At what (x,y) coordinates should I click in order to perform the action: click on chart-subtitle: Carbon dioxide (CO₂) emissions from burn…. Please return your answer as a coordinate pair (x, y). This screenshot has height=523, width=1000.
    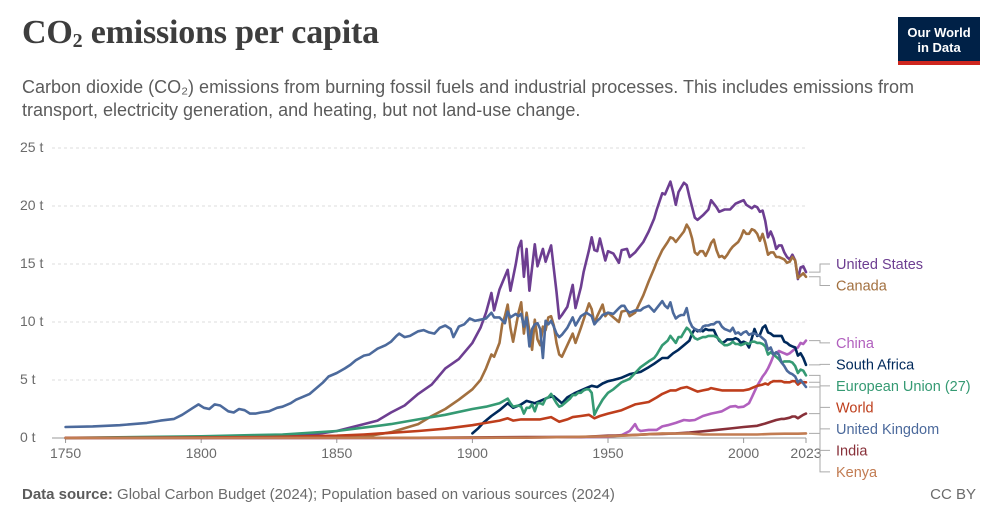
    Looking at the image, I should click on (468, 98).